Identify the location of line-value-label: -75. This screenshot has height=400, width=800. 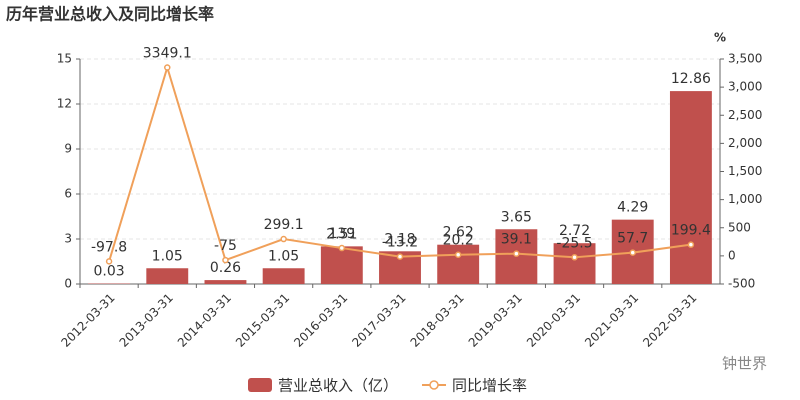
(225, 246).